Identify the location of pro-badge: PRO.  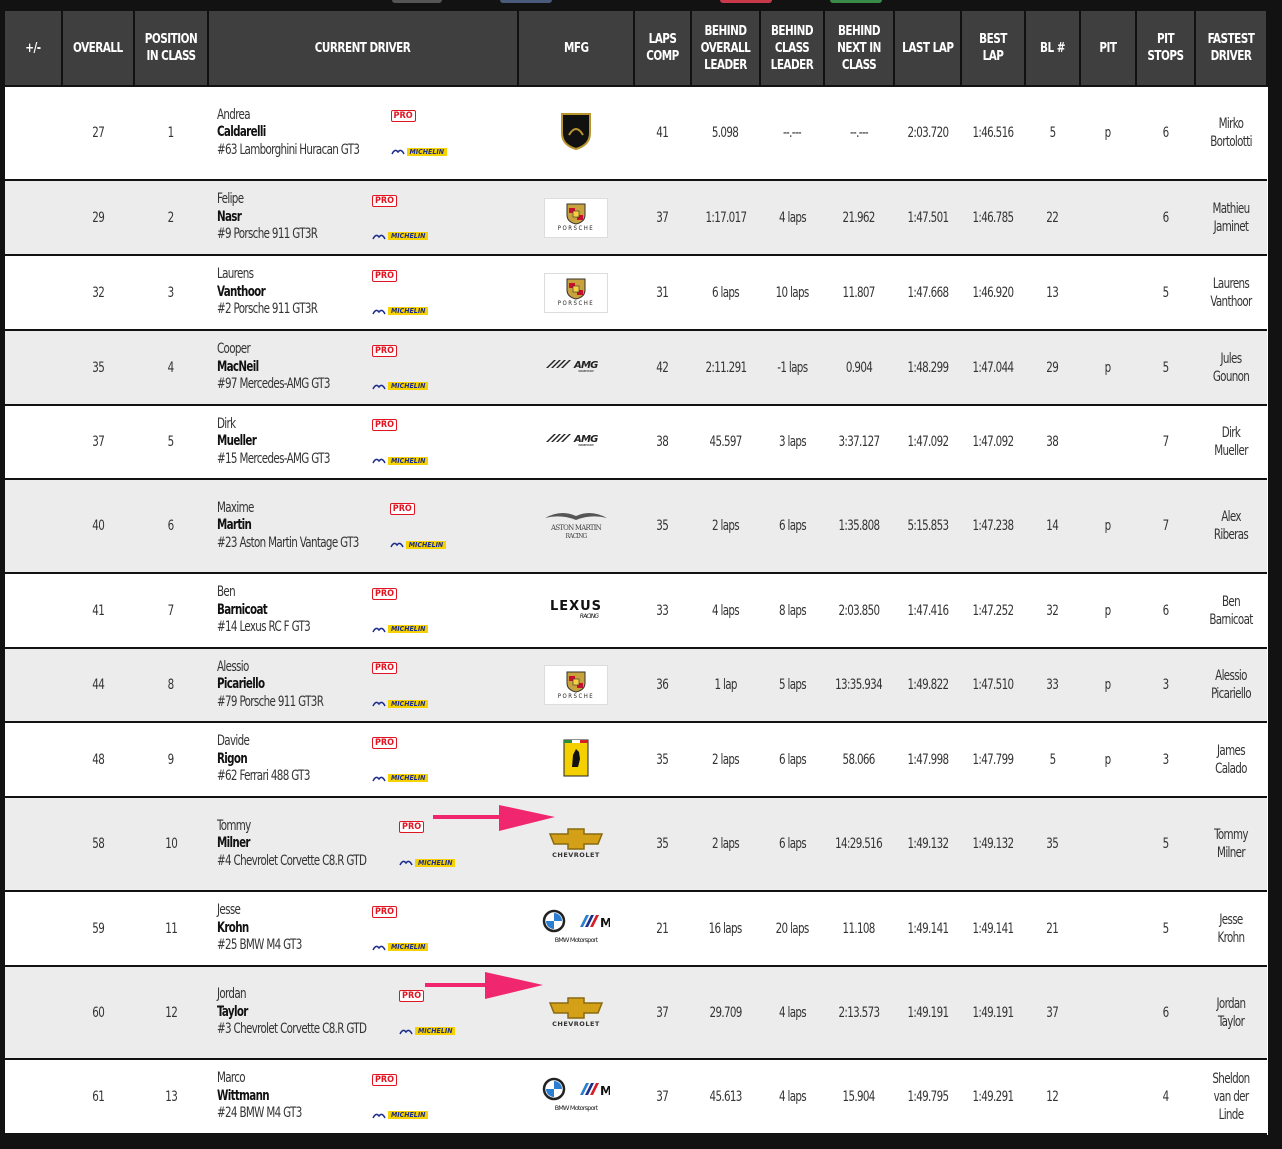
(385, 275).